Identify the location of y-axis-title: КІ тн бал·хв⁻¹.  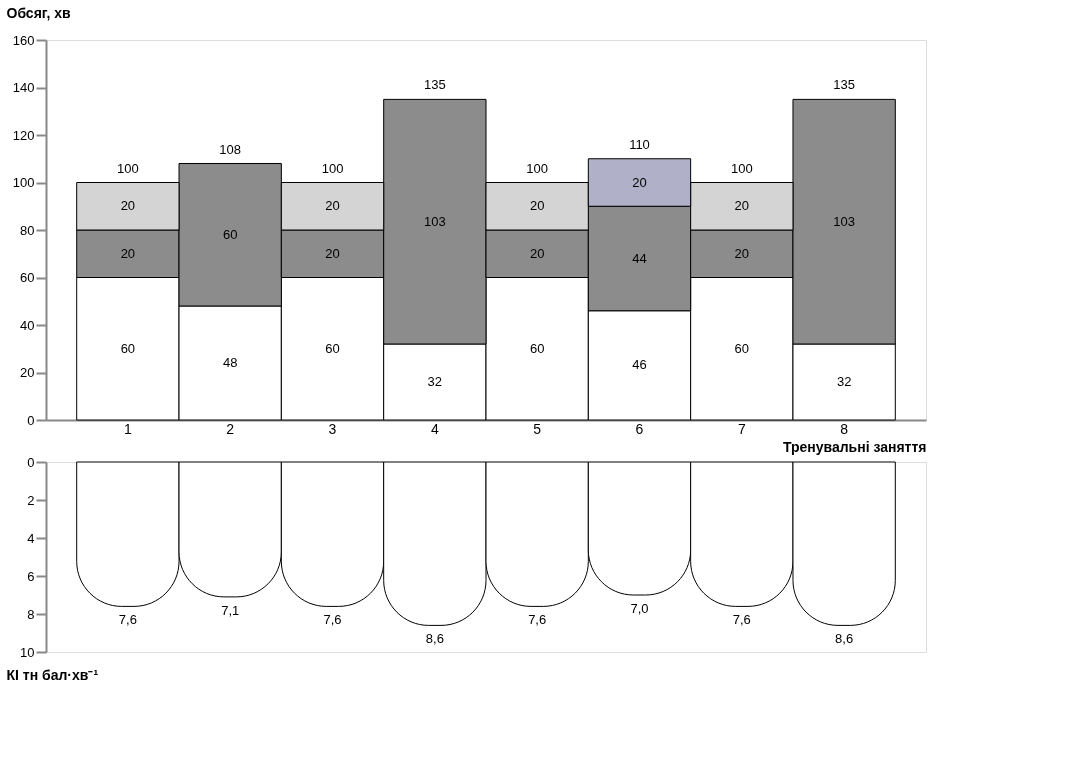
(52, 674).